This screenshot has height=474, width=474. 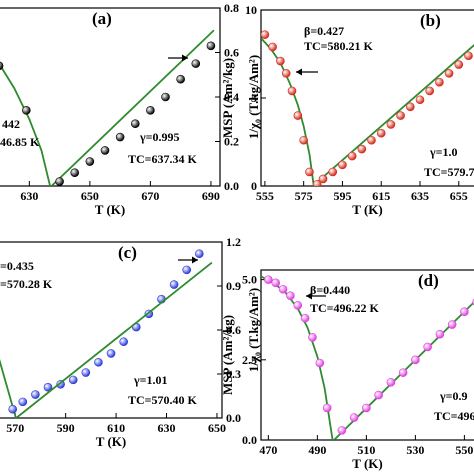 What do you see at coordinates (231, 8) in the screenshot?
I see `y-tick-label: 0.8` at bounding box center [231, 8].